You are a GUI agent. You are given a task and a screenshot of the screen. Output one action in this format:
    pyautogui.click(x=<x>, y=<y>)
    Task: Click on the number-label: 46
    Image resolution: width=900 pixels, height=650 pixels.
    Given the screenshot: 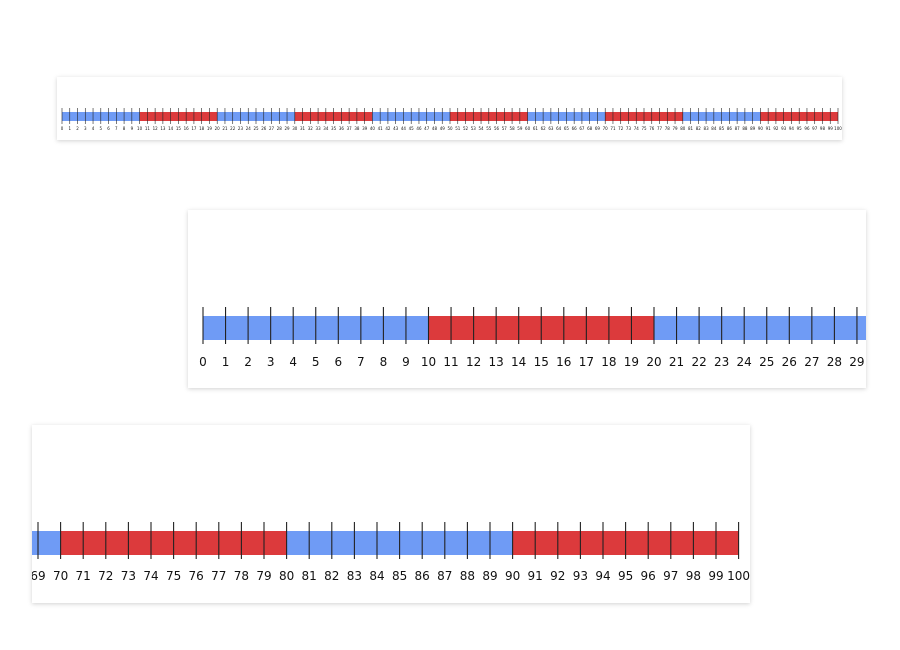 What is the action you would take?
    pyautogui.click(x=419, y=128)
    